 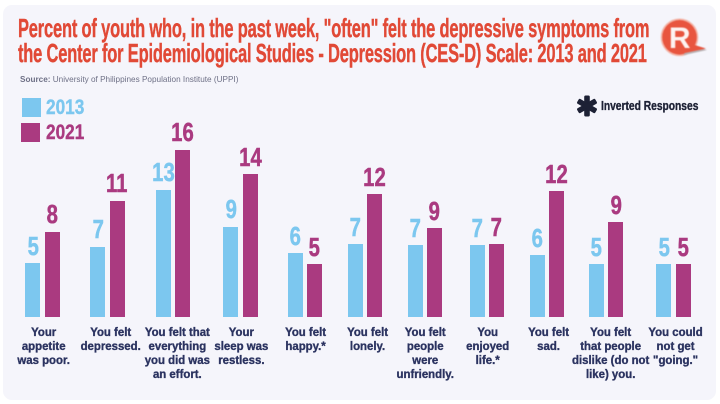 I want to click on svg-text: R, so click(x=680, y=38).